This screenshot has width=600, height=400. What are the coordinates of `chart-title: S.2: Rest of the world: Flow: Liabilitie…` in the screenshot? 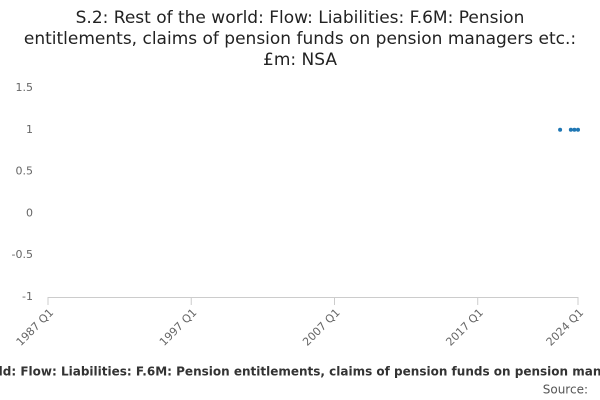 It's located at (300, 39).